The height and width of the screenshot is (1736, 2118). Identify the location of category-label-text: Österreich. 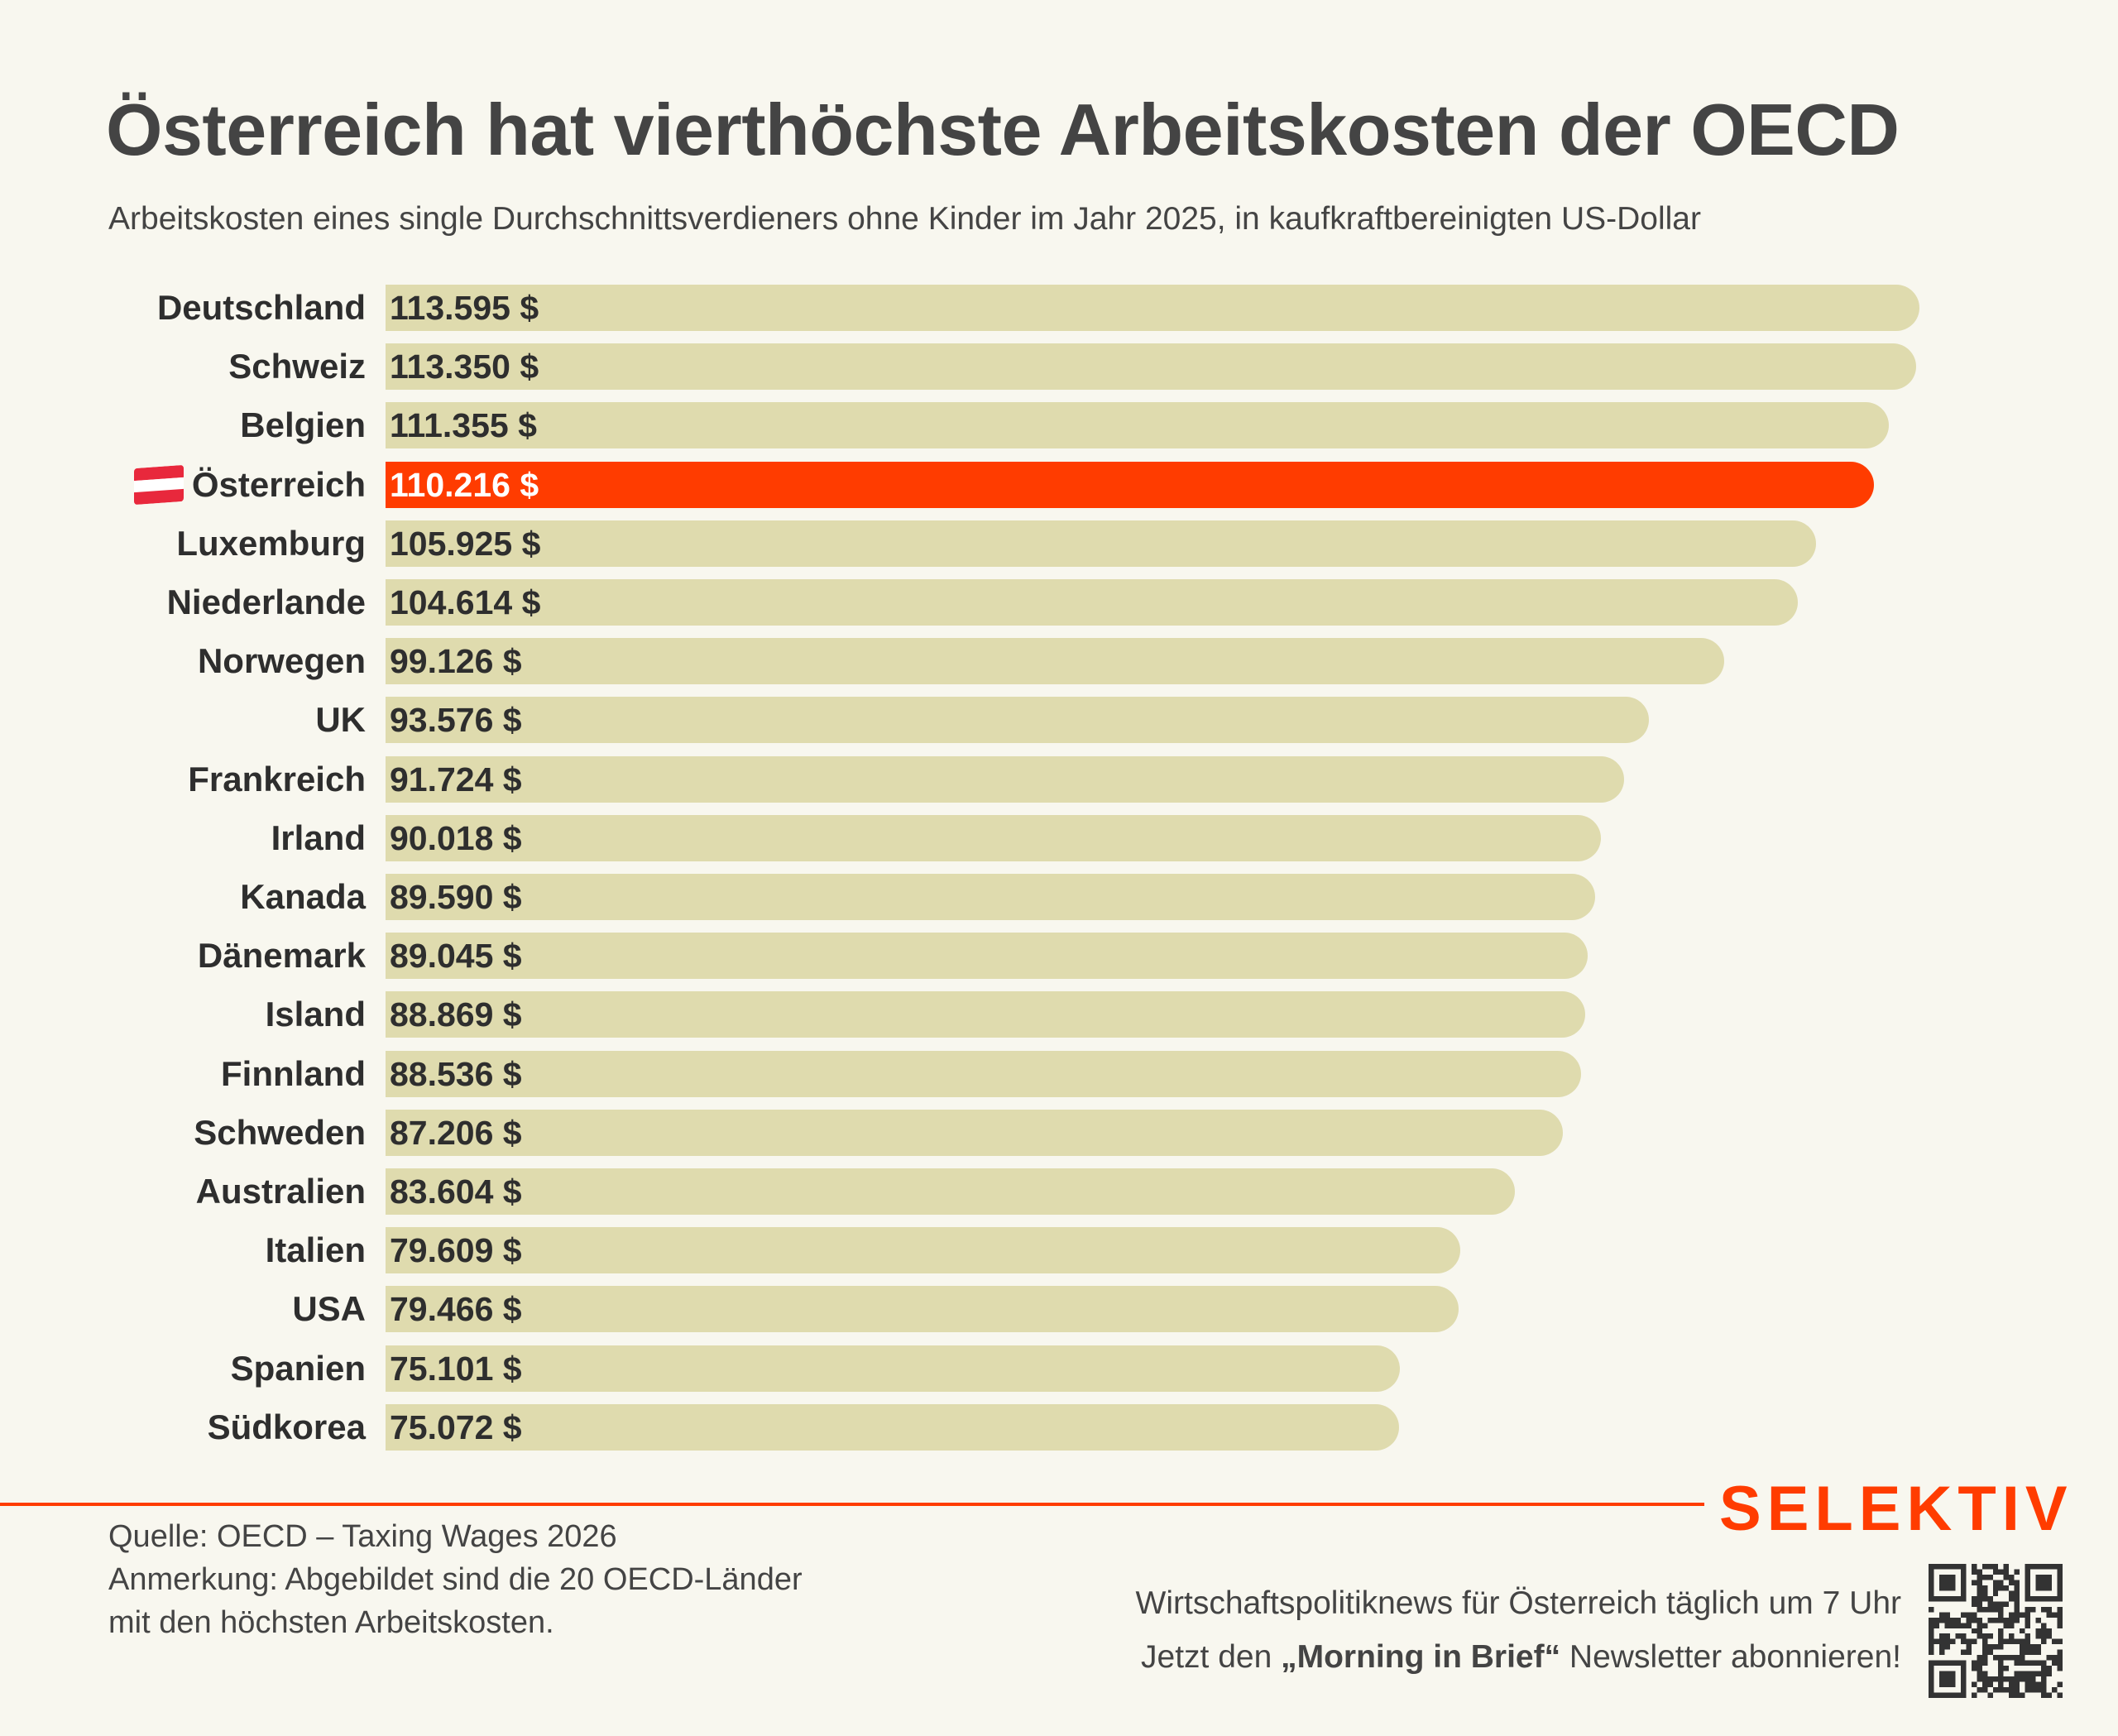
(278, 484).